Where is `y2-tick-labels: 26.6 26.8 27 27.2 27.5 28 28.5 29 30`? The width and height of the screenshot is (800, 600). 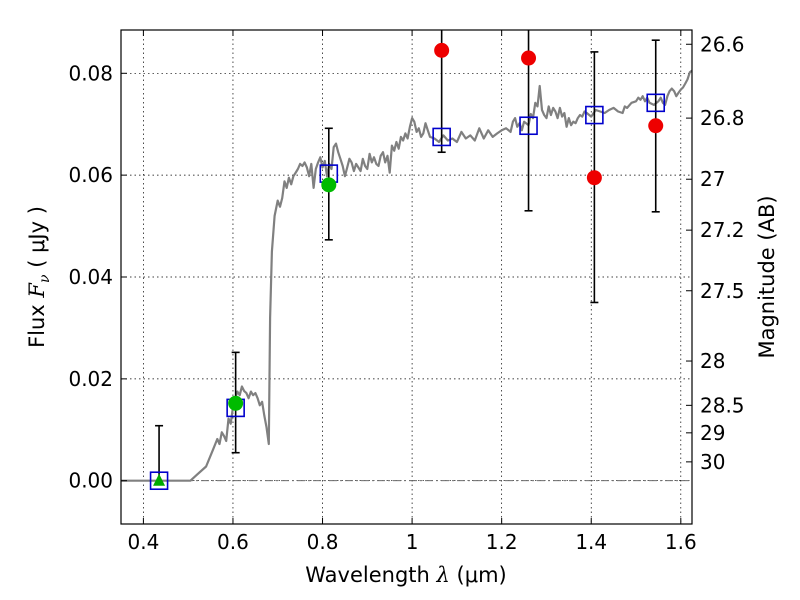 y2-tick-labels: 26.6 26.8 27 27.2 27.5 28 28.5 29 30 is located at coordinates (722, 253).